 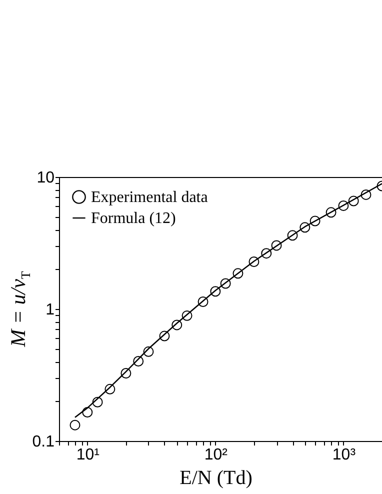 I want to click on y-tick-label: 10, so click(x=45, y=178).